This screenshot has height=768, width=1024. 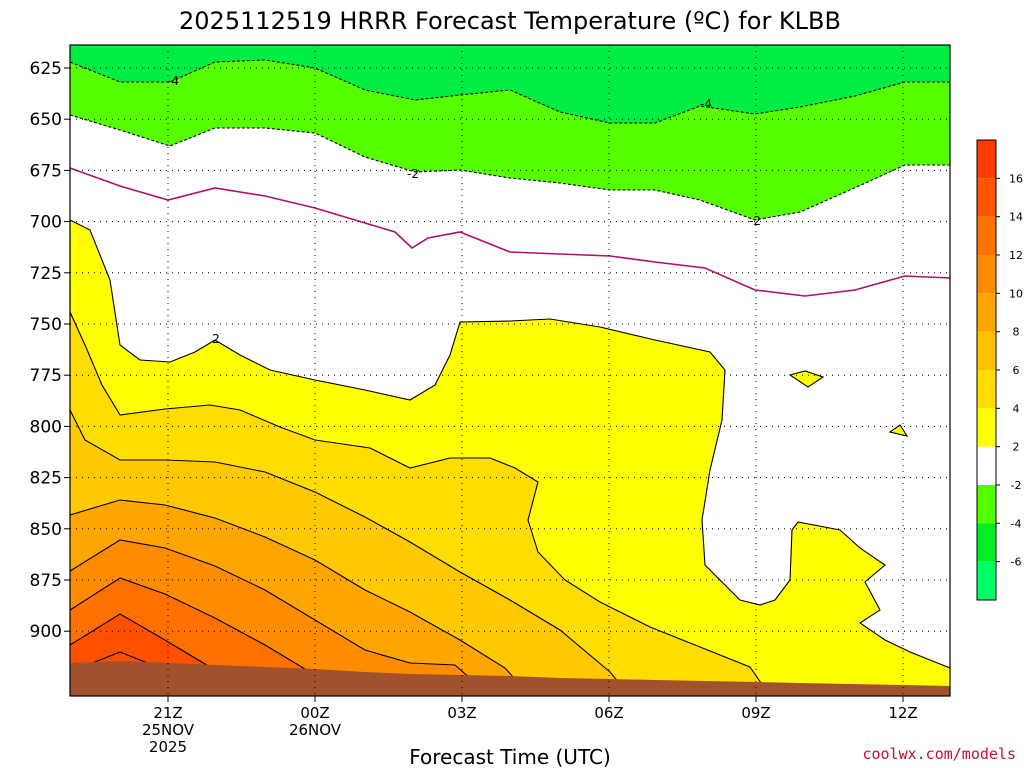 I want to click on colorbar-label: 16, so click(x=1016, y=178).